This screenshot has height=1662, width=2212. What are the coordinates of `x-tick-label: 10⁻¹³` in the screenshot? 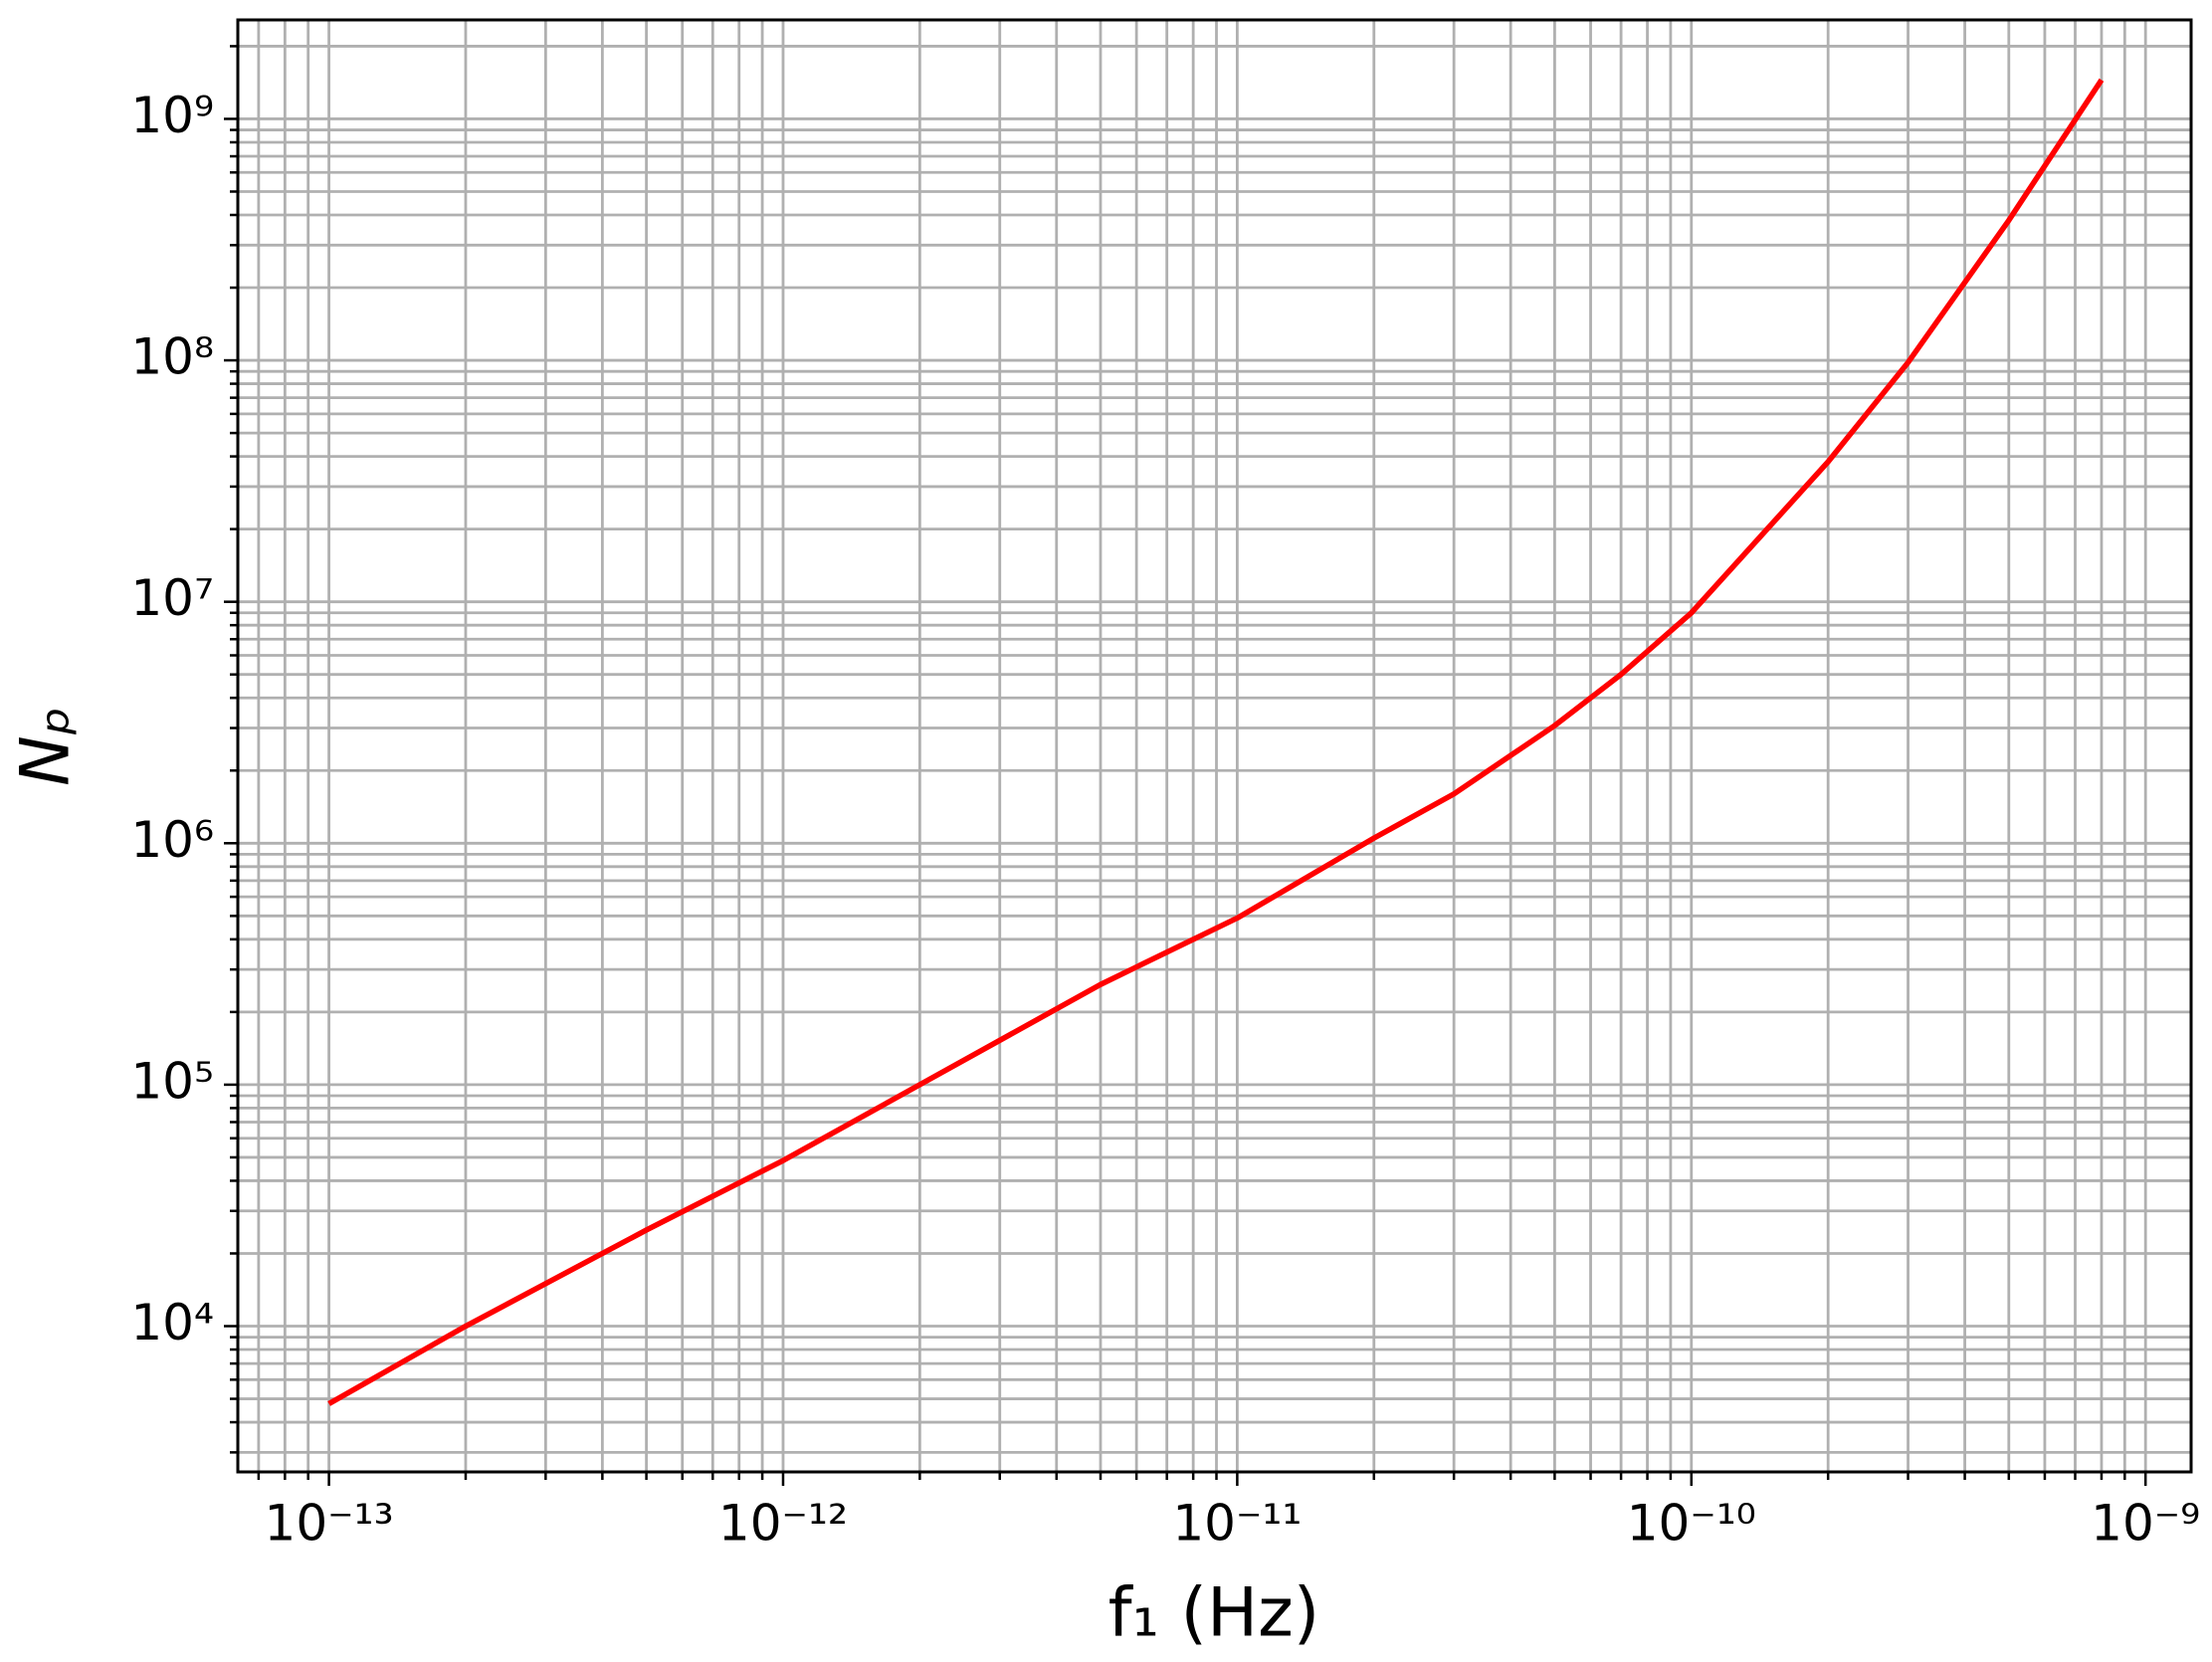 It's located at (329, 1524).